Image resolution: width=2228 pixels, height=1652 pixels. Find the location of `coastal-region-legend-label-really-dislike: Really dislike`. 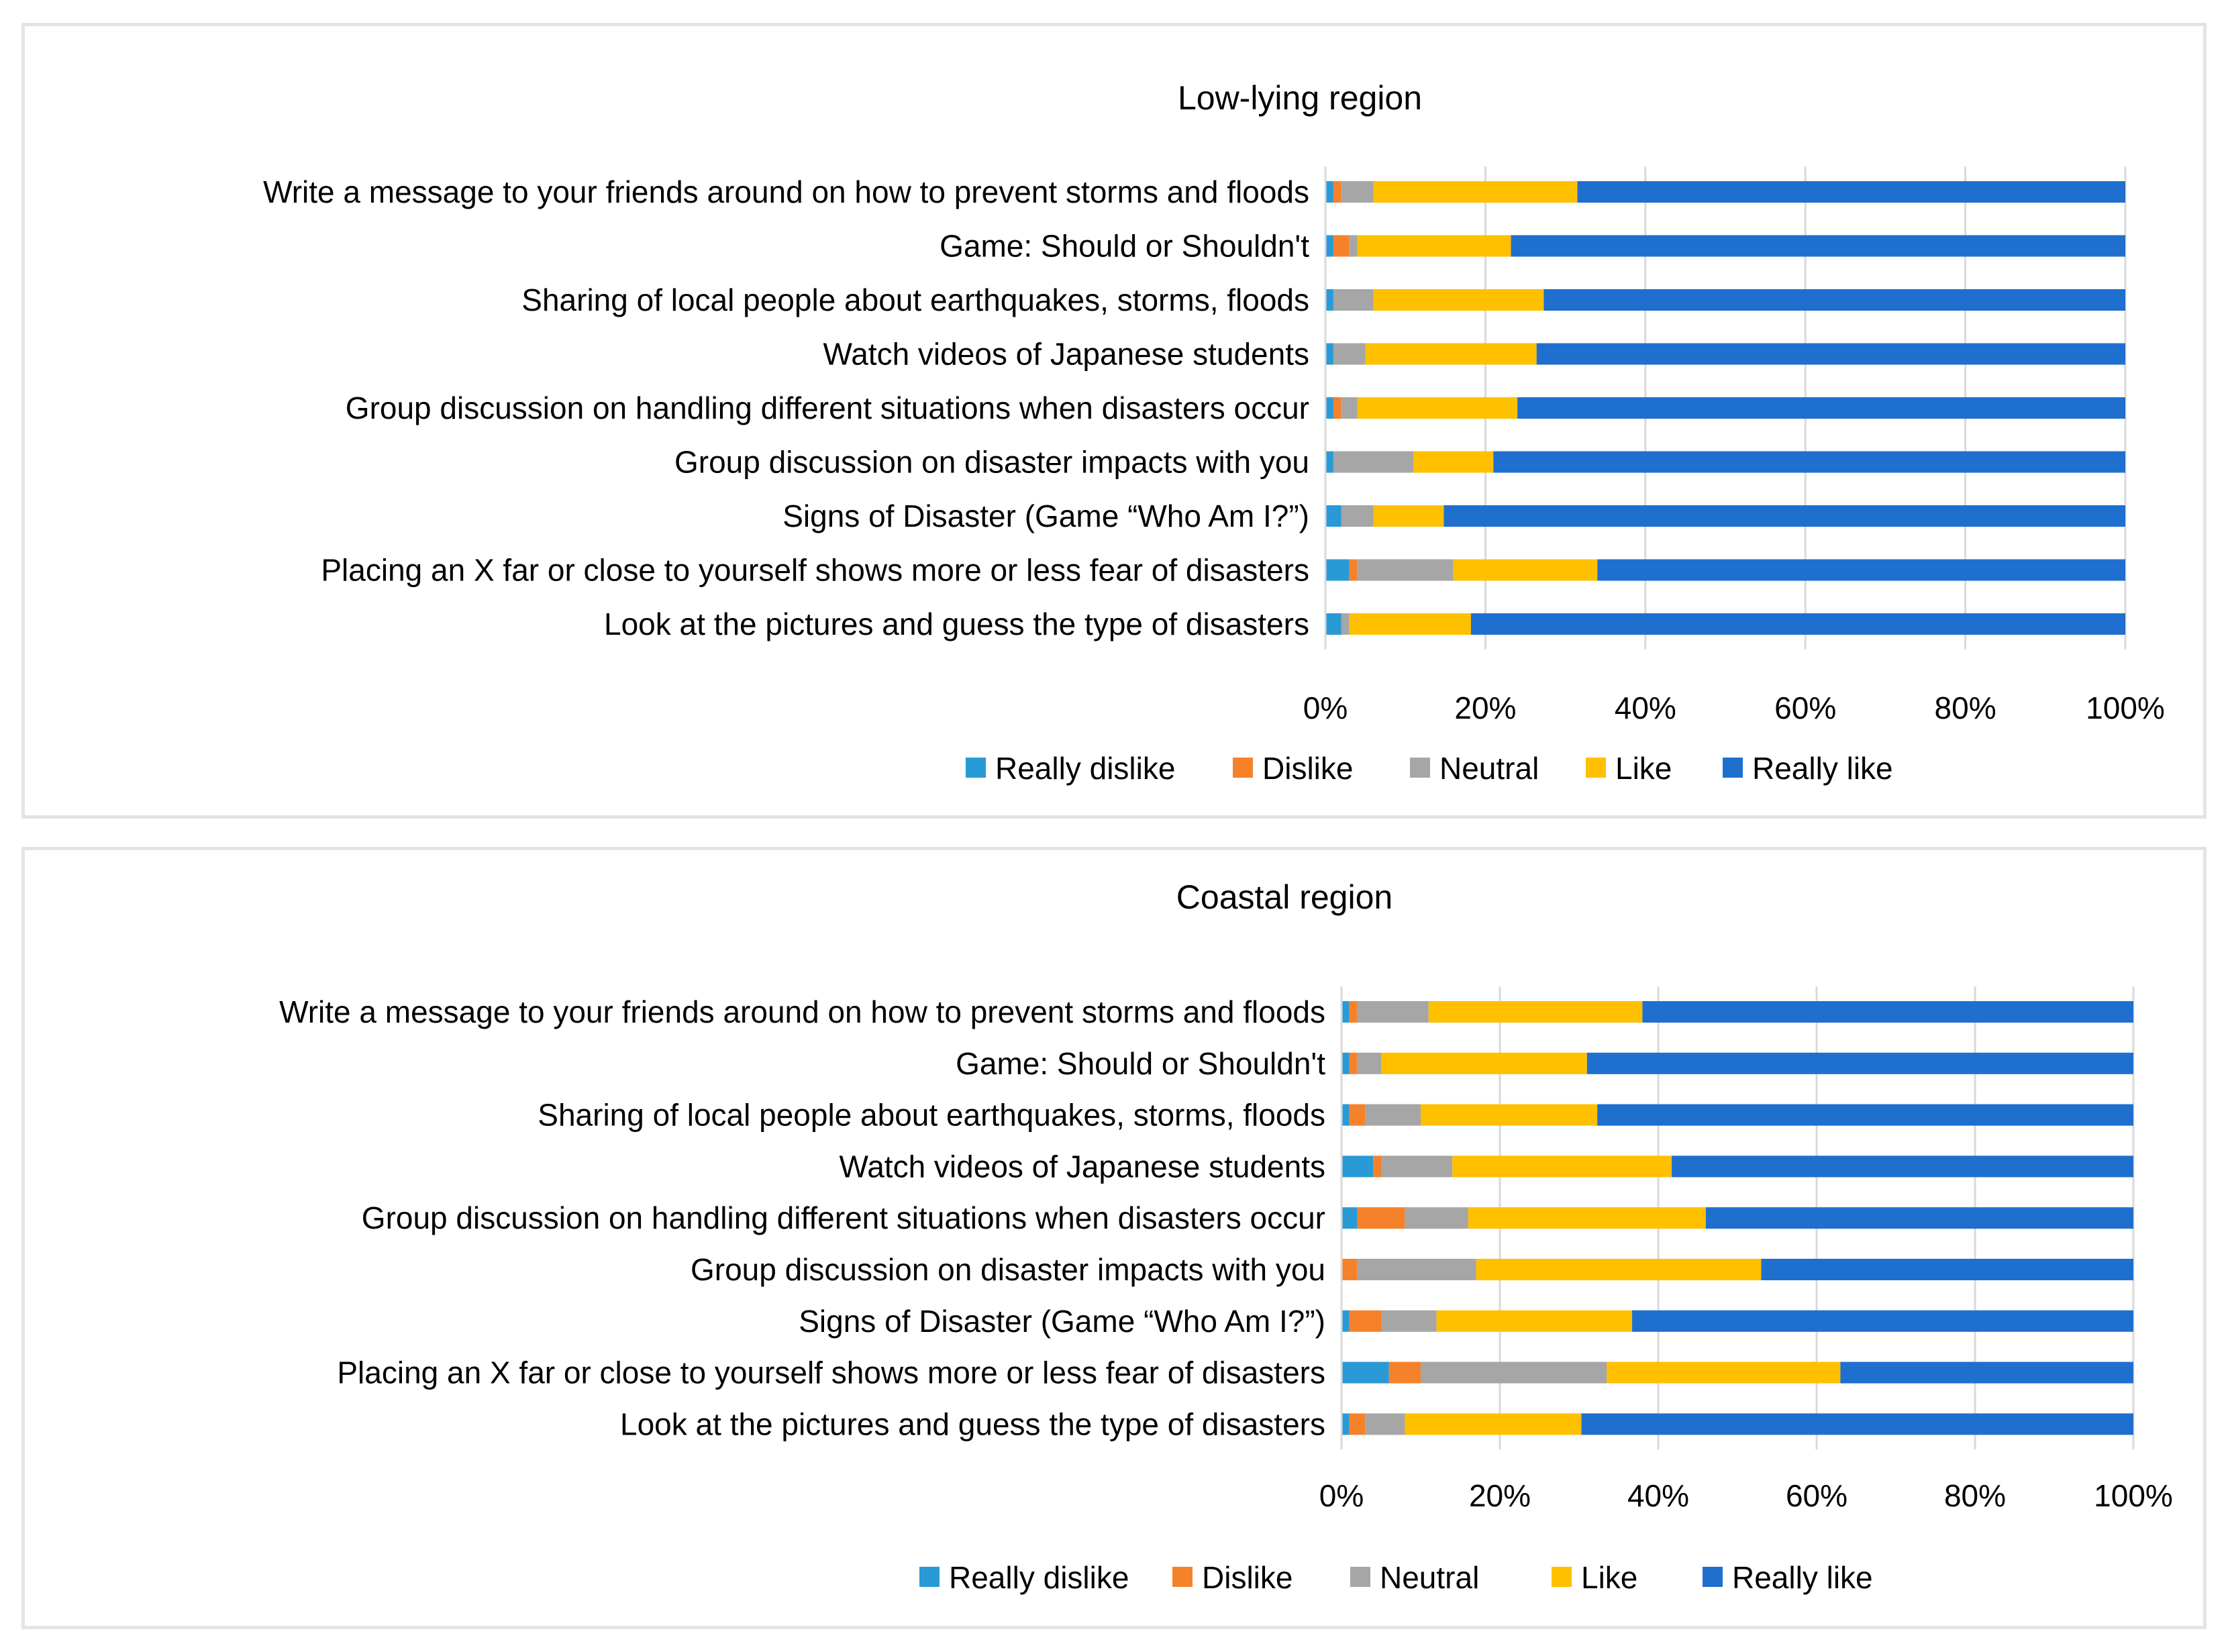

coastal-region-legend-label-really-dislike: Really dislike is located at coordinates (1039, 1577).